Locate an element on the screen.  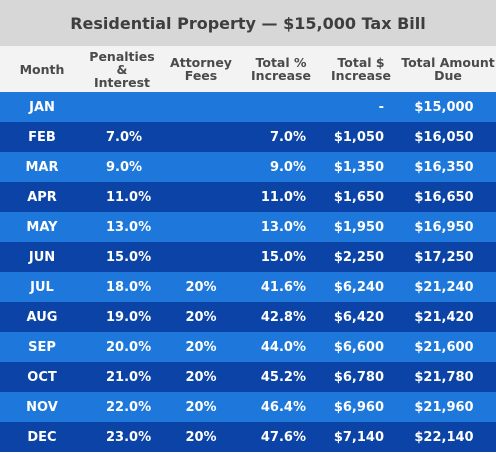
cell-total-dollar-increase: $1,050 is located at coordinates (358, 137).